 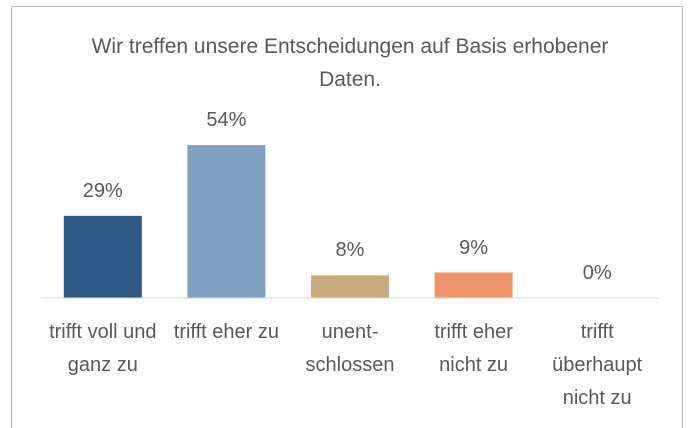 What do you see at coordinates (473, 348) in the screenshot?
I see `x-tick-label: trifft eher nicht zu` at bounding box center [473, 348].